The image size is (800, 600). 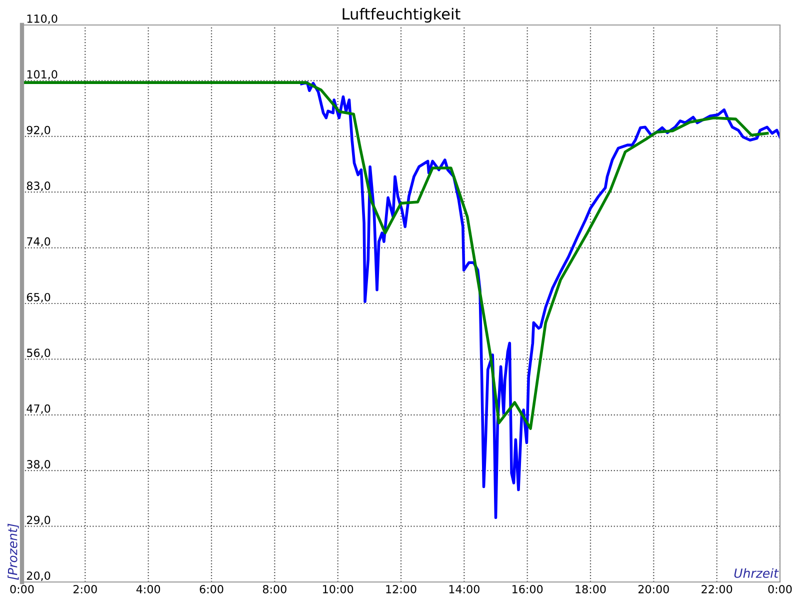 What do you see at coordinates (38, 297) in the screenshot?
I see `y-tick-label: 65,0` at bounding box center [38, 297].